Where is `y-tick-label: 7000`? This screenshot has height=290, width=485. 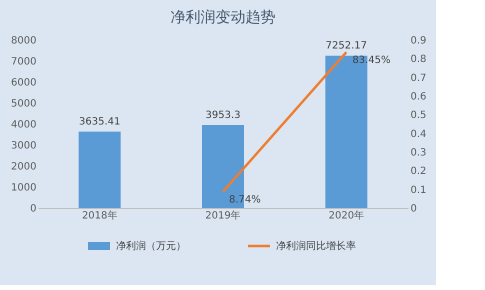 y-tick-label: 7000 is located at coordinates (23, 62).